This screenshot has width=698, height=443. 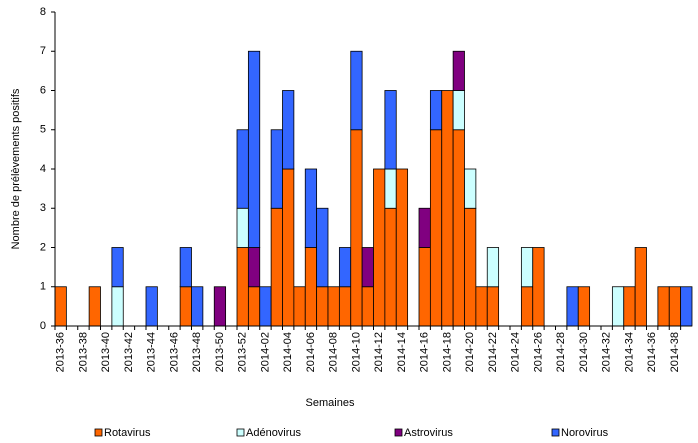 I want to click on y-tick-label: 1, so click(x=43, y=287).